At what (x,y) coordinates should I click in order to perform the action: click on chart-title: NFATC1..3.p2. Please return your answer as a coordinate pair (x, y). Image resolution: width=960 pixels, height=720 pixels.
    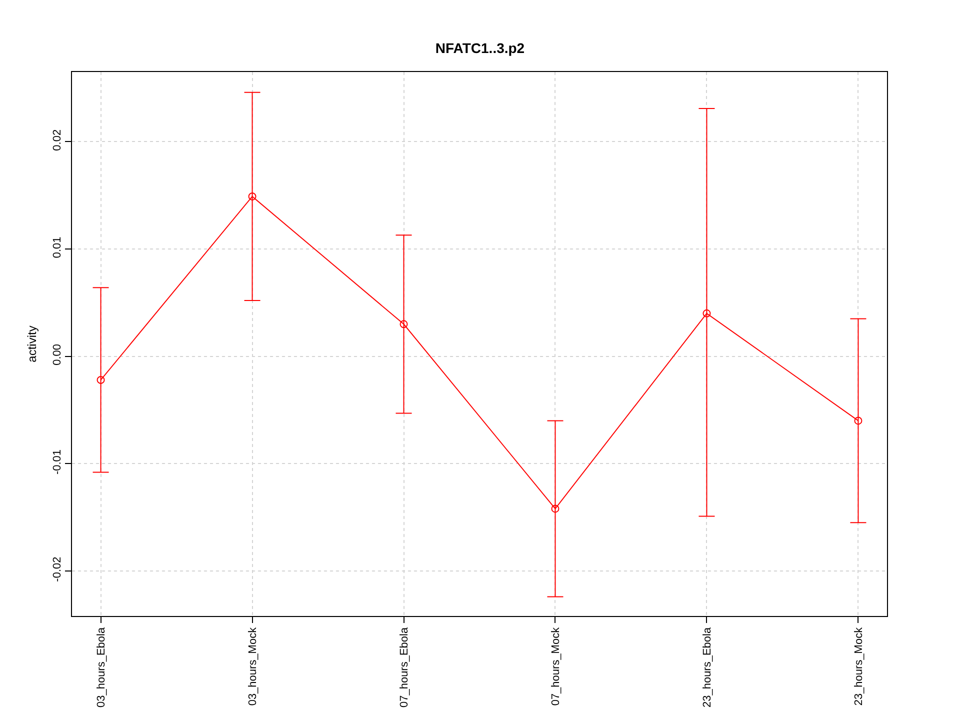
    Looking at the image, I should click on (480, 48).